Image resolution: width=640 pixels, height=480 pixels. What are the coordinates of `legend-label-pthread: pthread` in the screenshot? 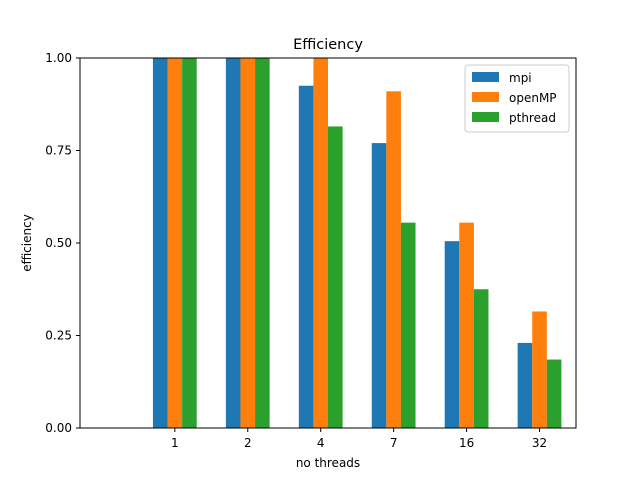 It's located at (532, 118).